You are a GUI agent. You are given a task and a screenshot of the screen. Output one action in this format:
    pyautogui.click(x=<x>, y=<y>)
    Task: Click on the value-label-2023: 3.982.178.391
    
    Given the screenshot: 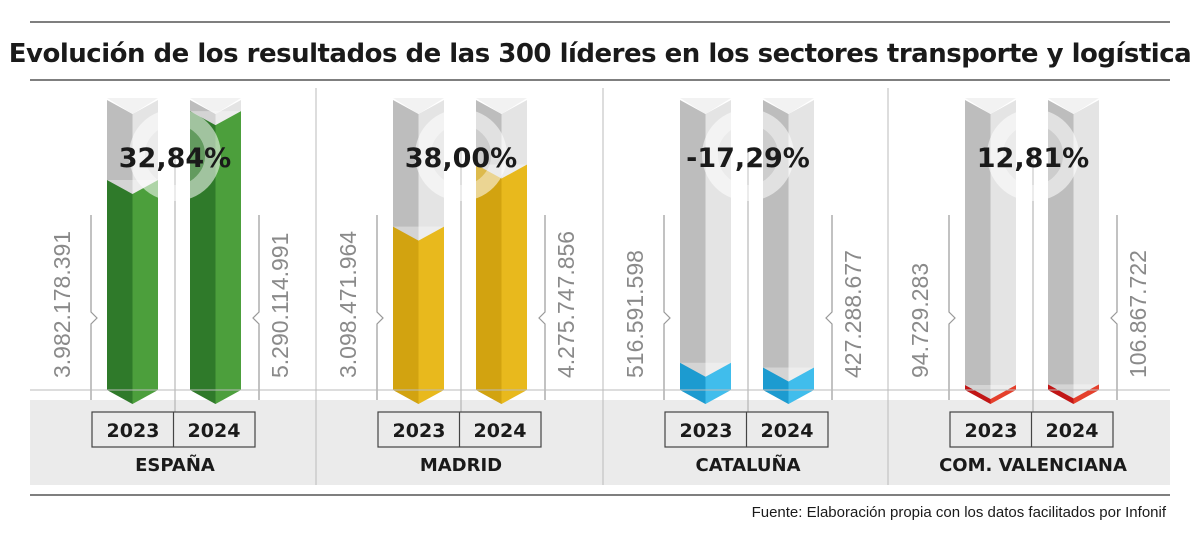 What is the action you would take?
    pyautogui.click(x=62, y=304)
    